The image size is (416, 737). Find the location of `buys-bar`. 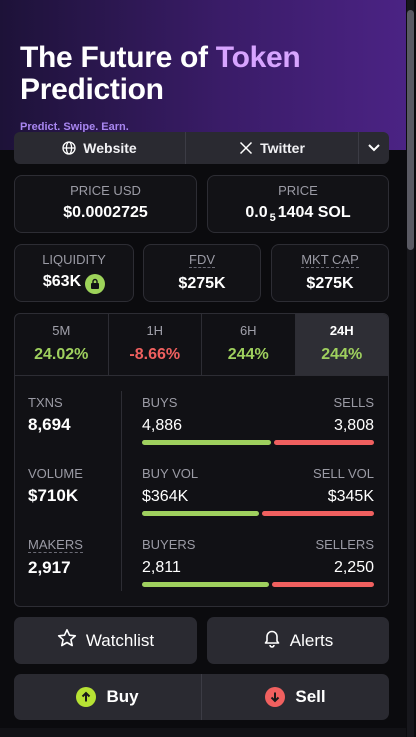

buys-bar is located at coordinates (206, 442).